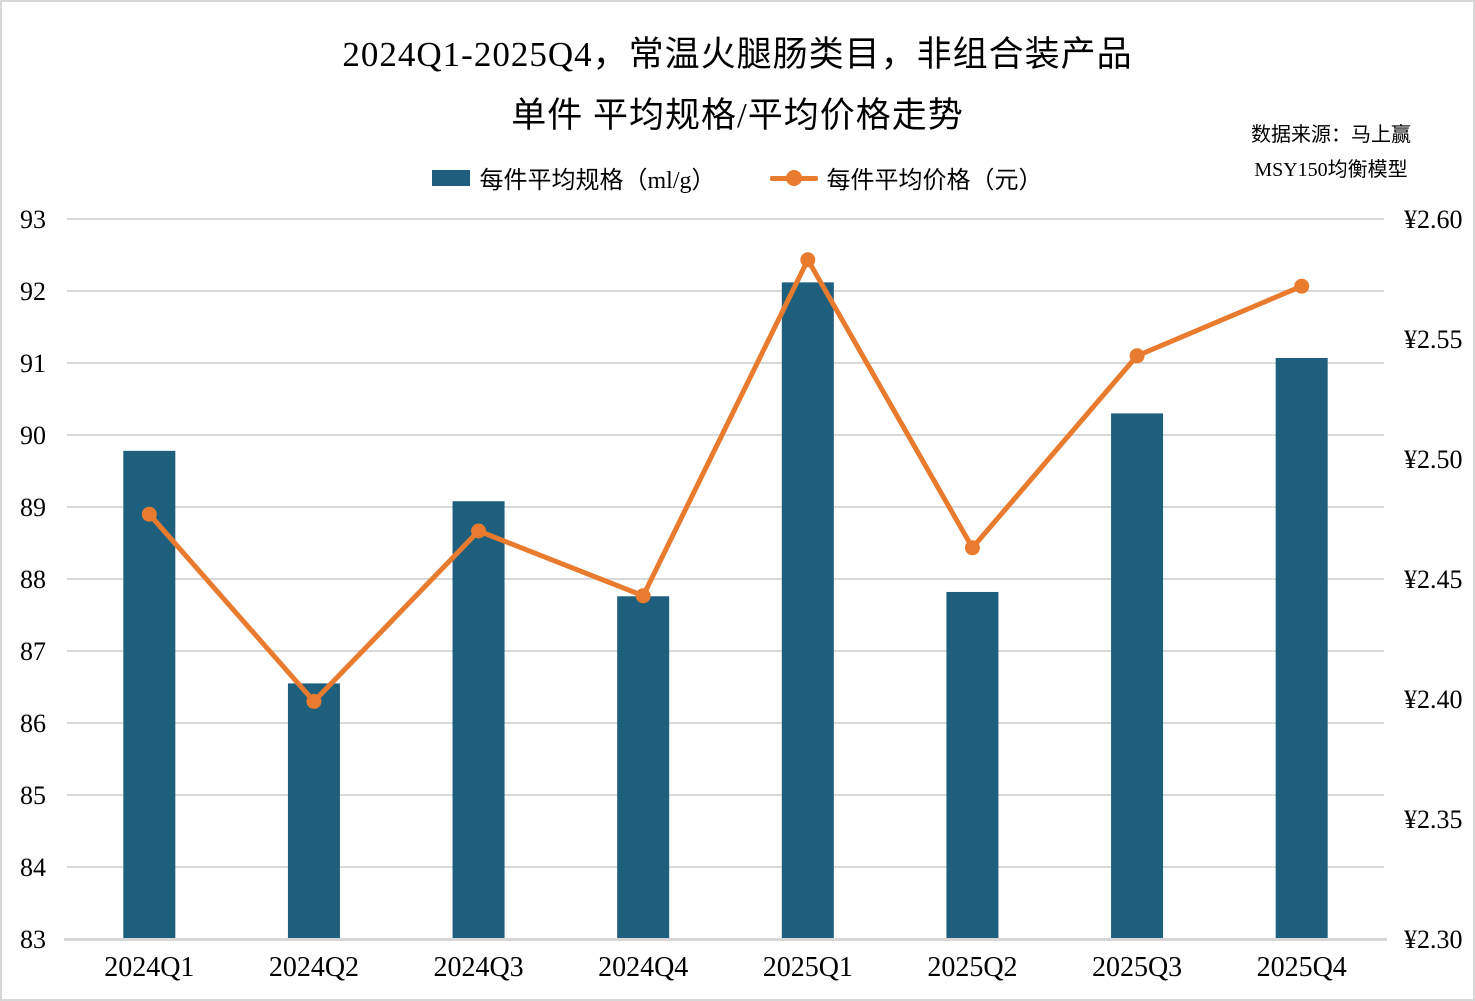 This screenshot has height=1001, width=1475. I want to click on price-point-2024Q4, so click(643, 596).